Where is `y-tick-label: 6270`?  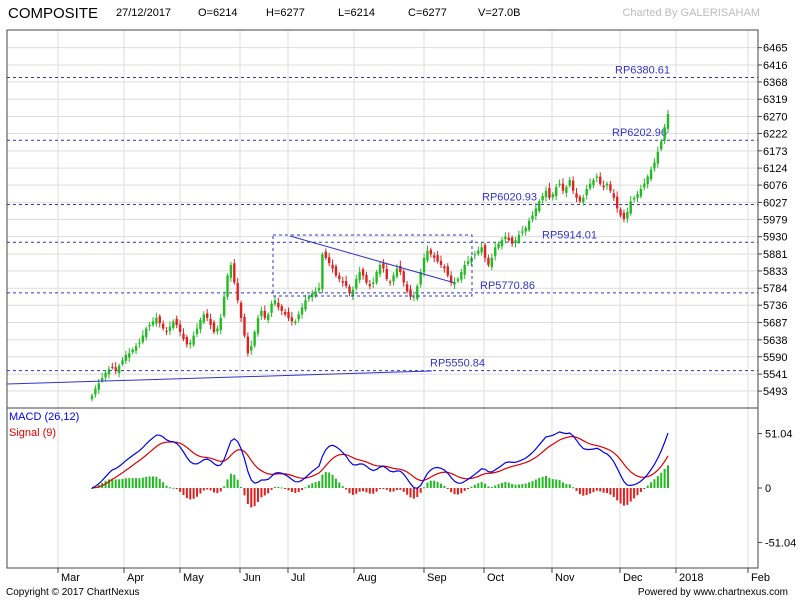 y-tick-label: 6270 is located at coordinates (775, 118).